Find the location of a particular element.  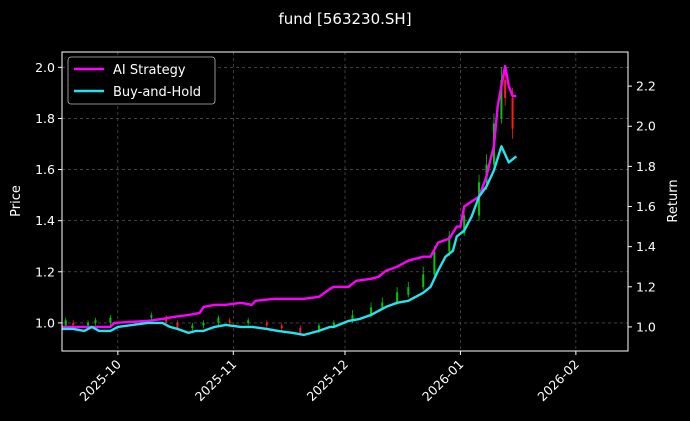

legend-label-buy-and-hold: Buy-and-Hold is located at coordinates (157, 92).